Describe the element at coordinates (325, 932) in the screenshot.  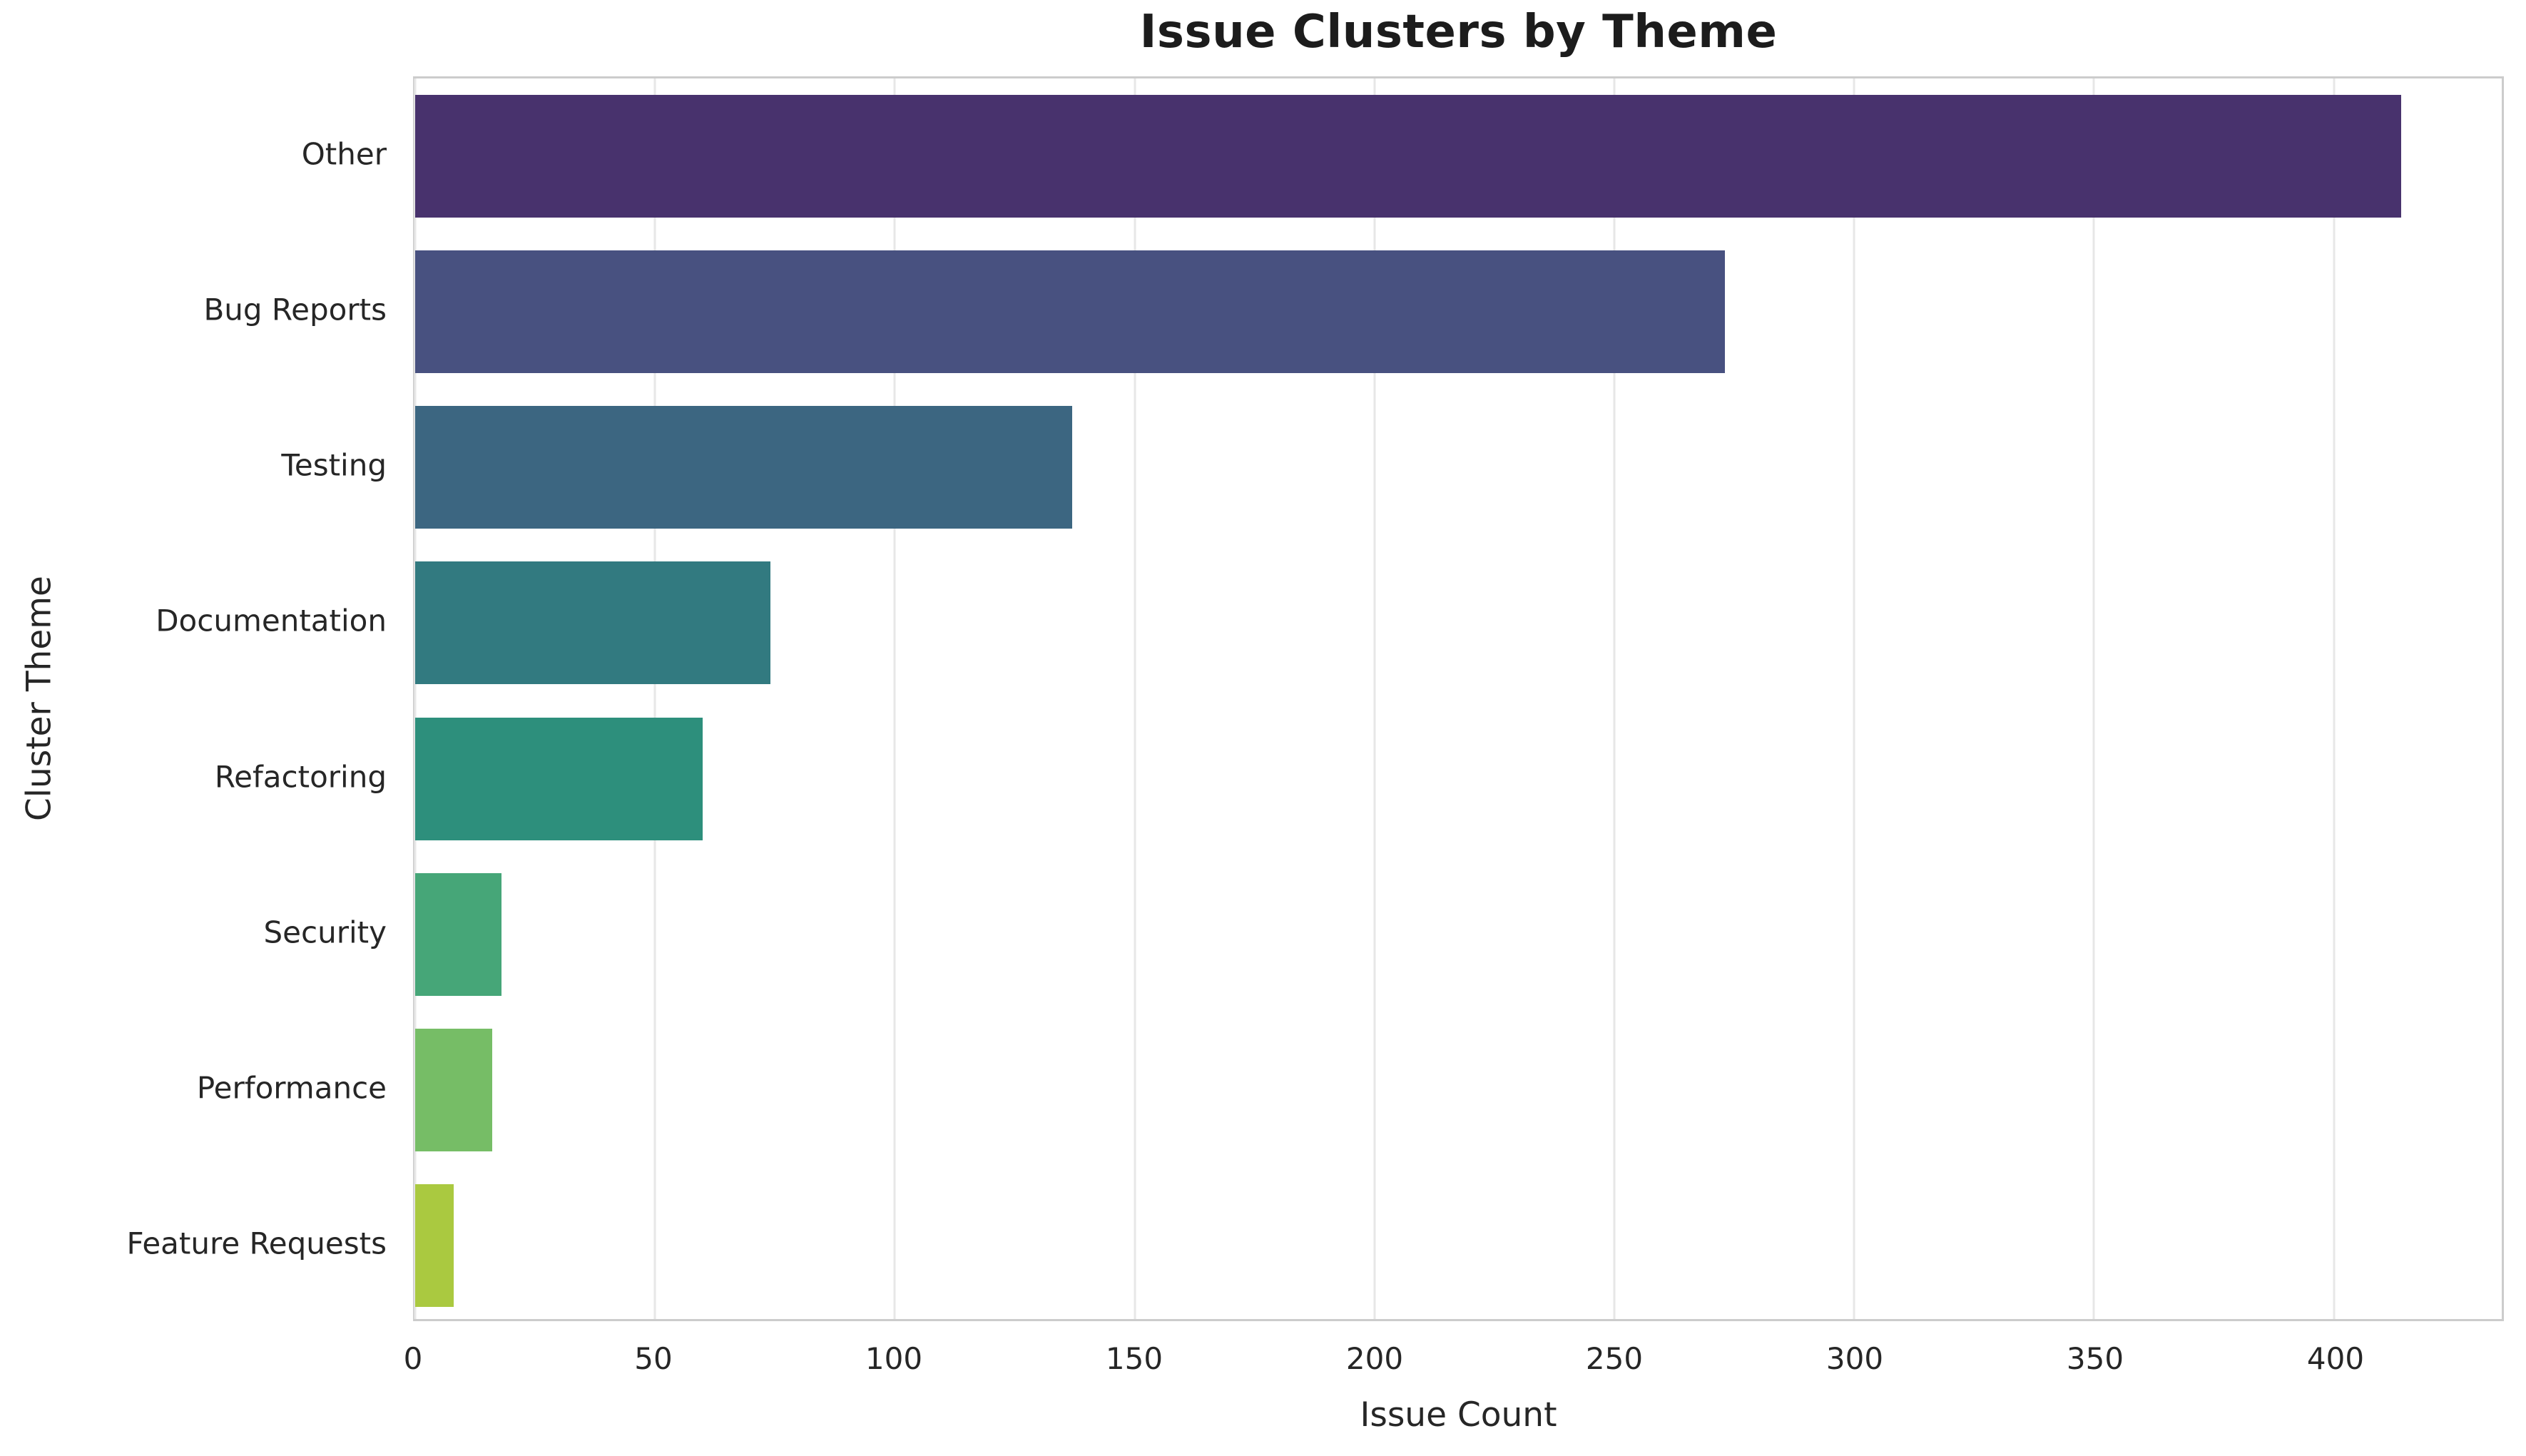
I see `y-tick-label-security: Security` at that location.